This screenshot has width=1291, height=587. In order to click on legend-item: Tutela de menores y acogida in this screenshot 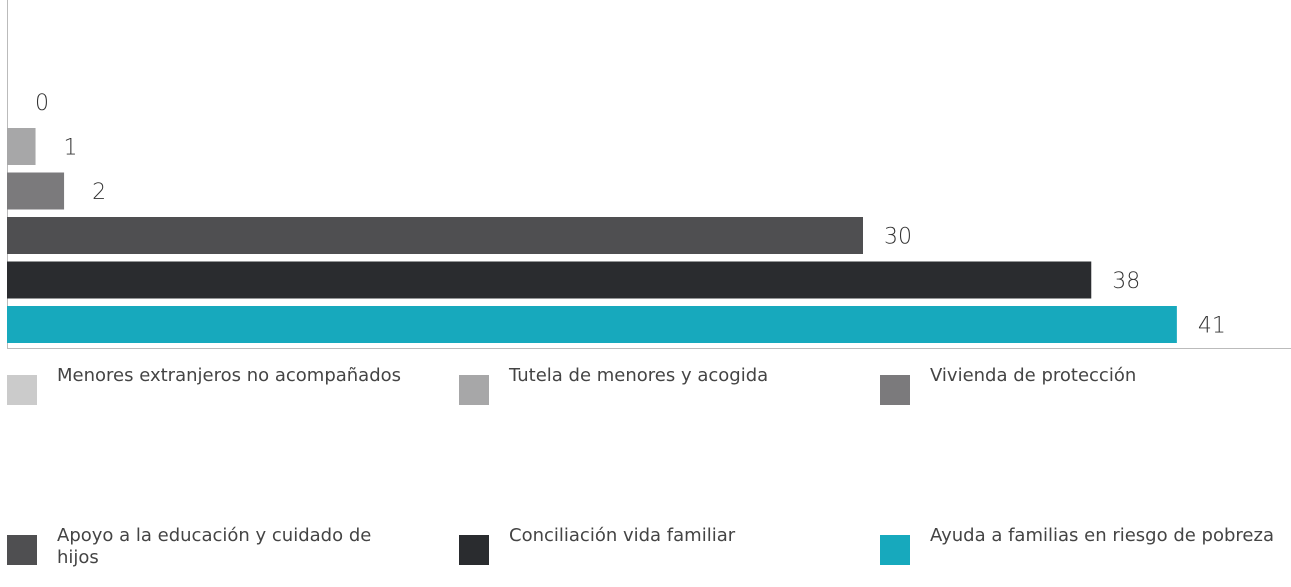, I will do `click(664, 385)`.